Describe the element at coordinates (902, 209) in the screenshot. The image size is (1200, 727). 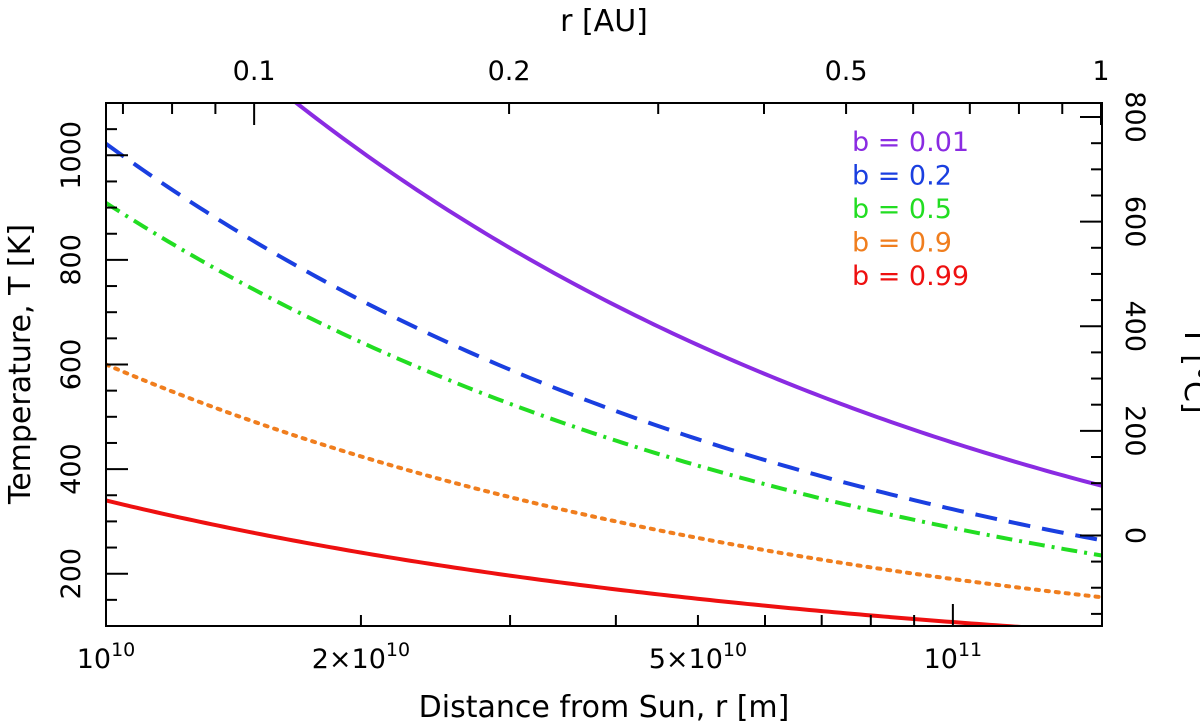
I see `legend-entry: b = 0.5` at that location.